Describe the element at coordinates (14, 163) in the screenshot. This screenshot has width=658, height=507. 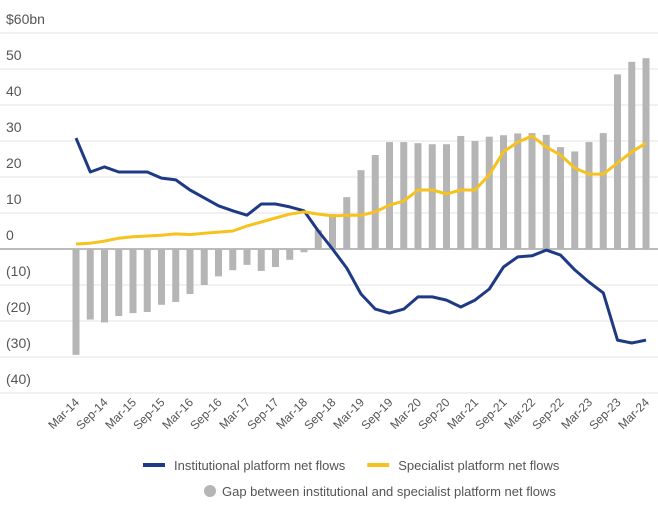
I see `y-tick-label: 20` at that location.